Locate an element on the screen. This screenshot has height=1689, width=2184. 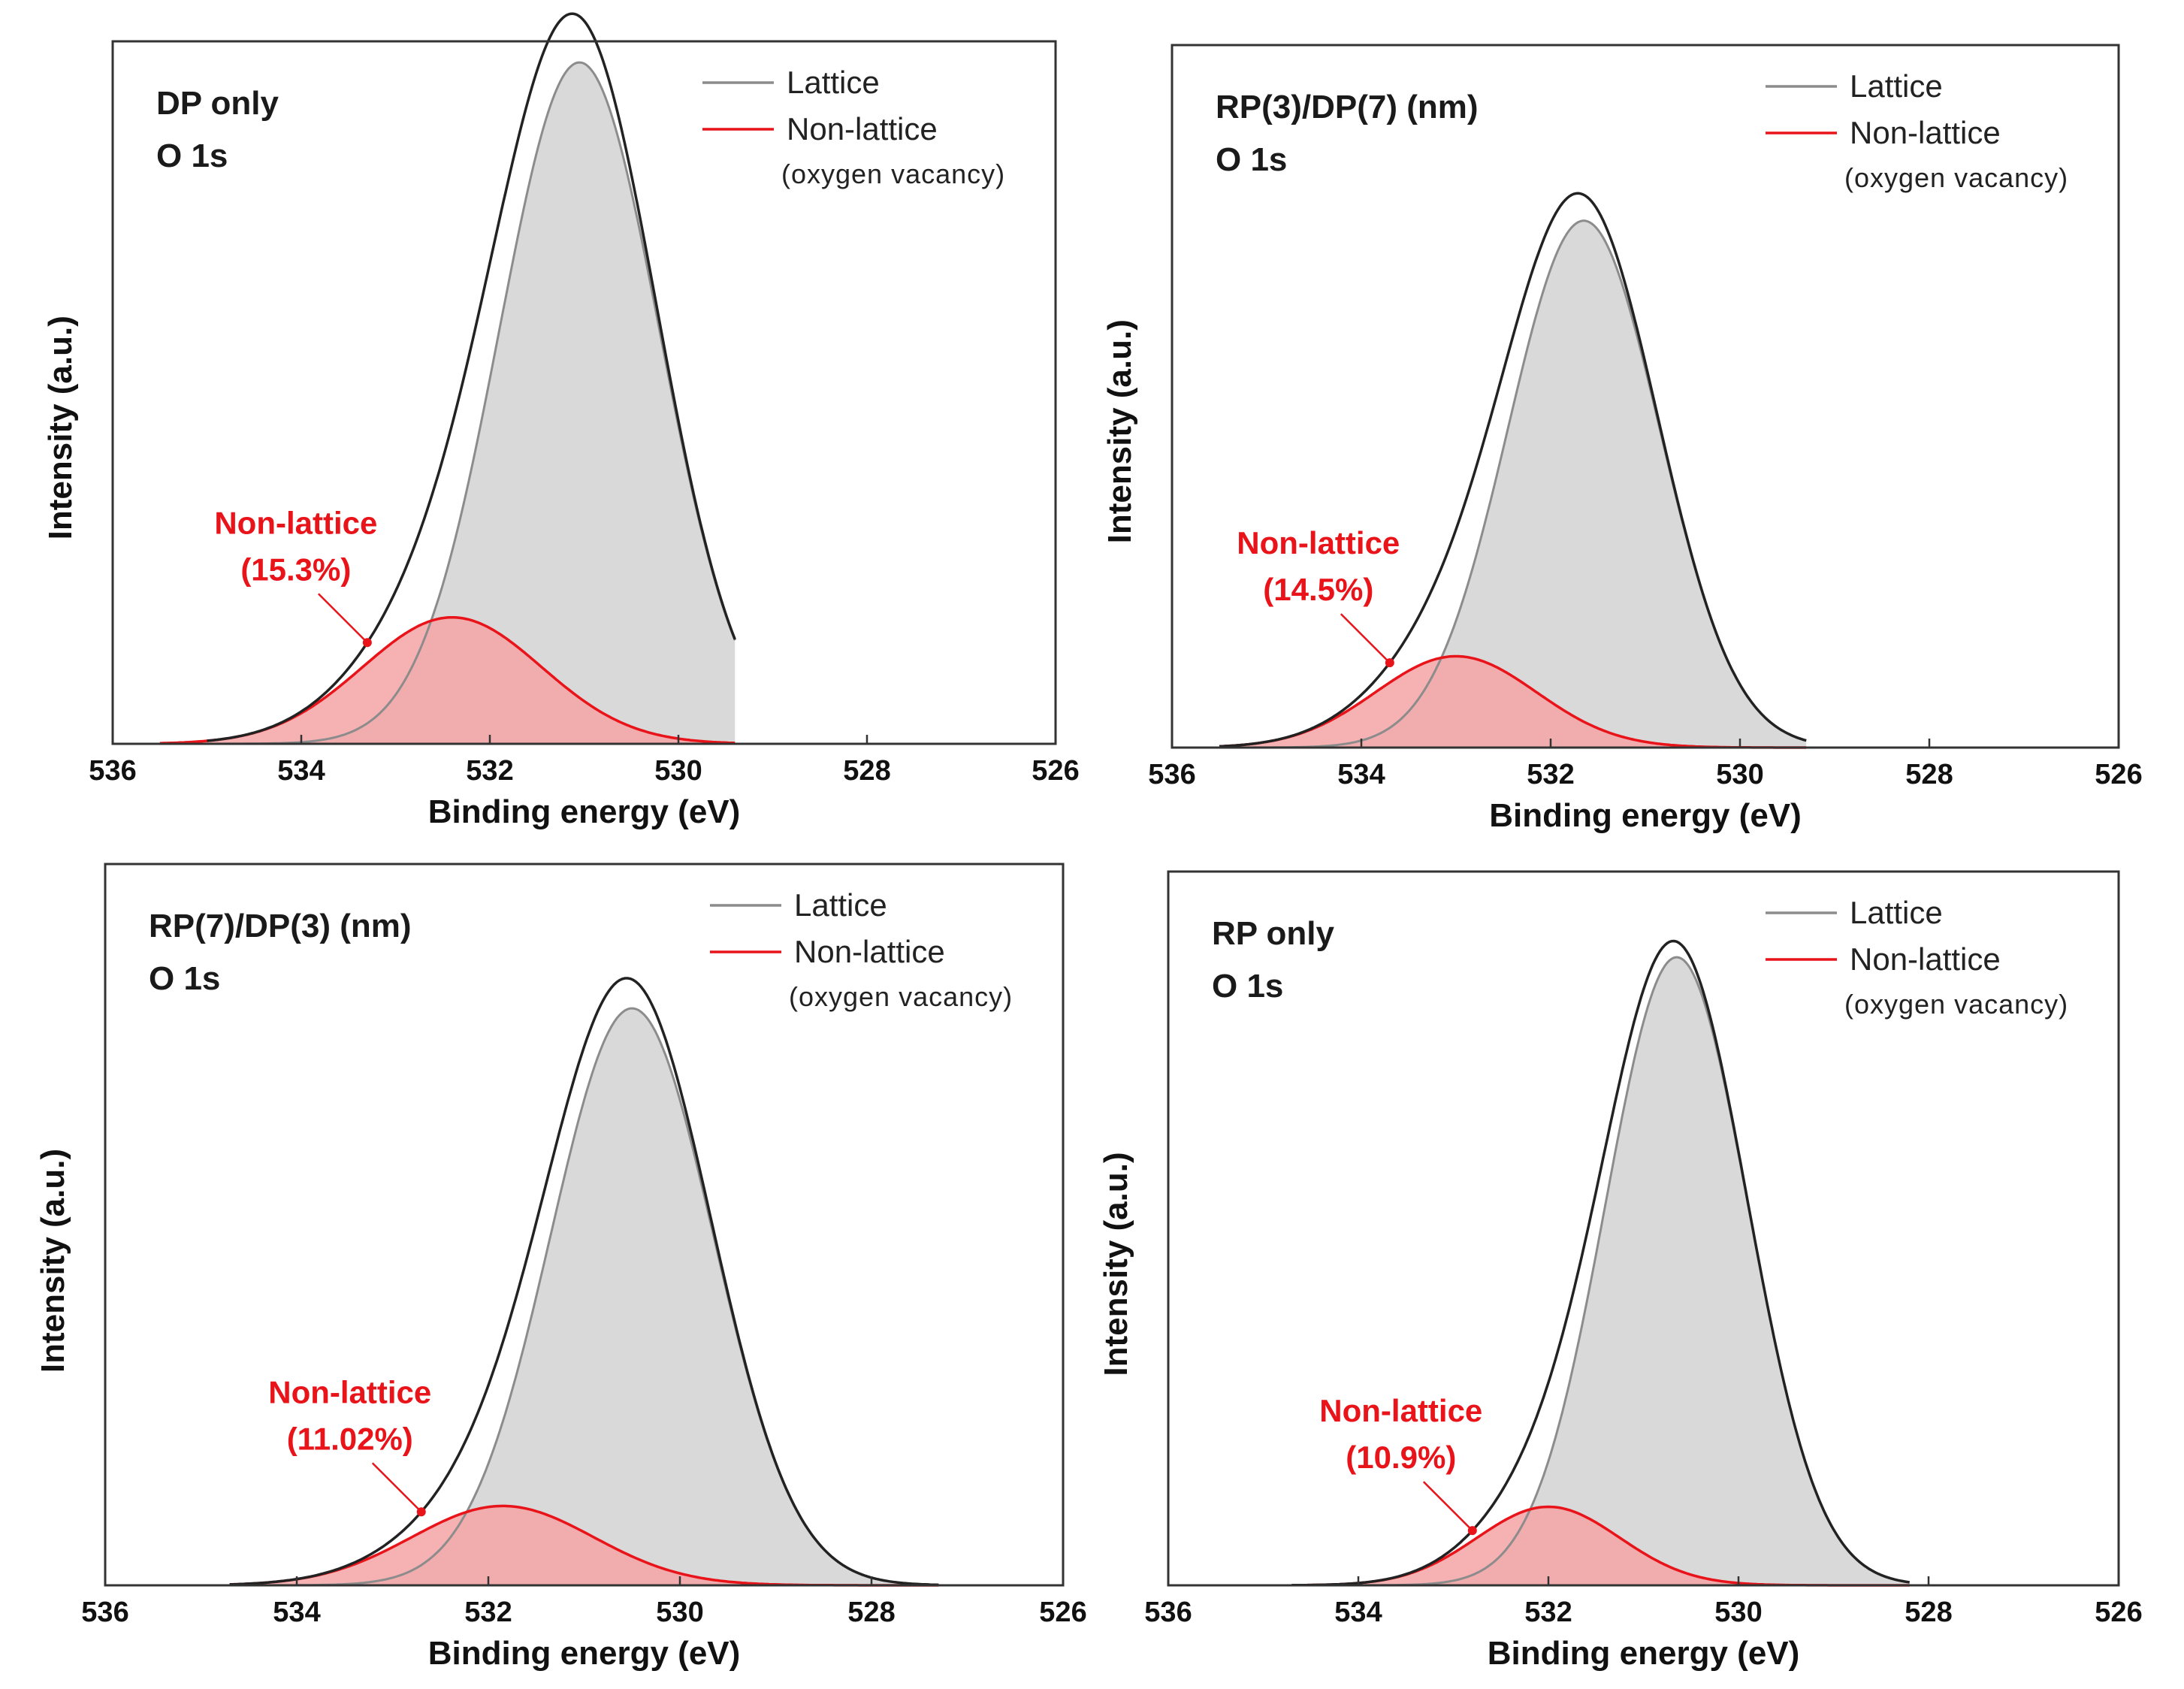
panel-title: RP(3)/DP(7) (nm) is located at coordinates (1347, 107).